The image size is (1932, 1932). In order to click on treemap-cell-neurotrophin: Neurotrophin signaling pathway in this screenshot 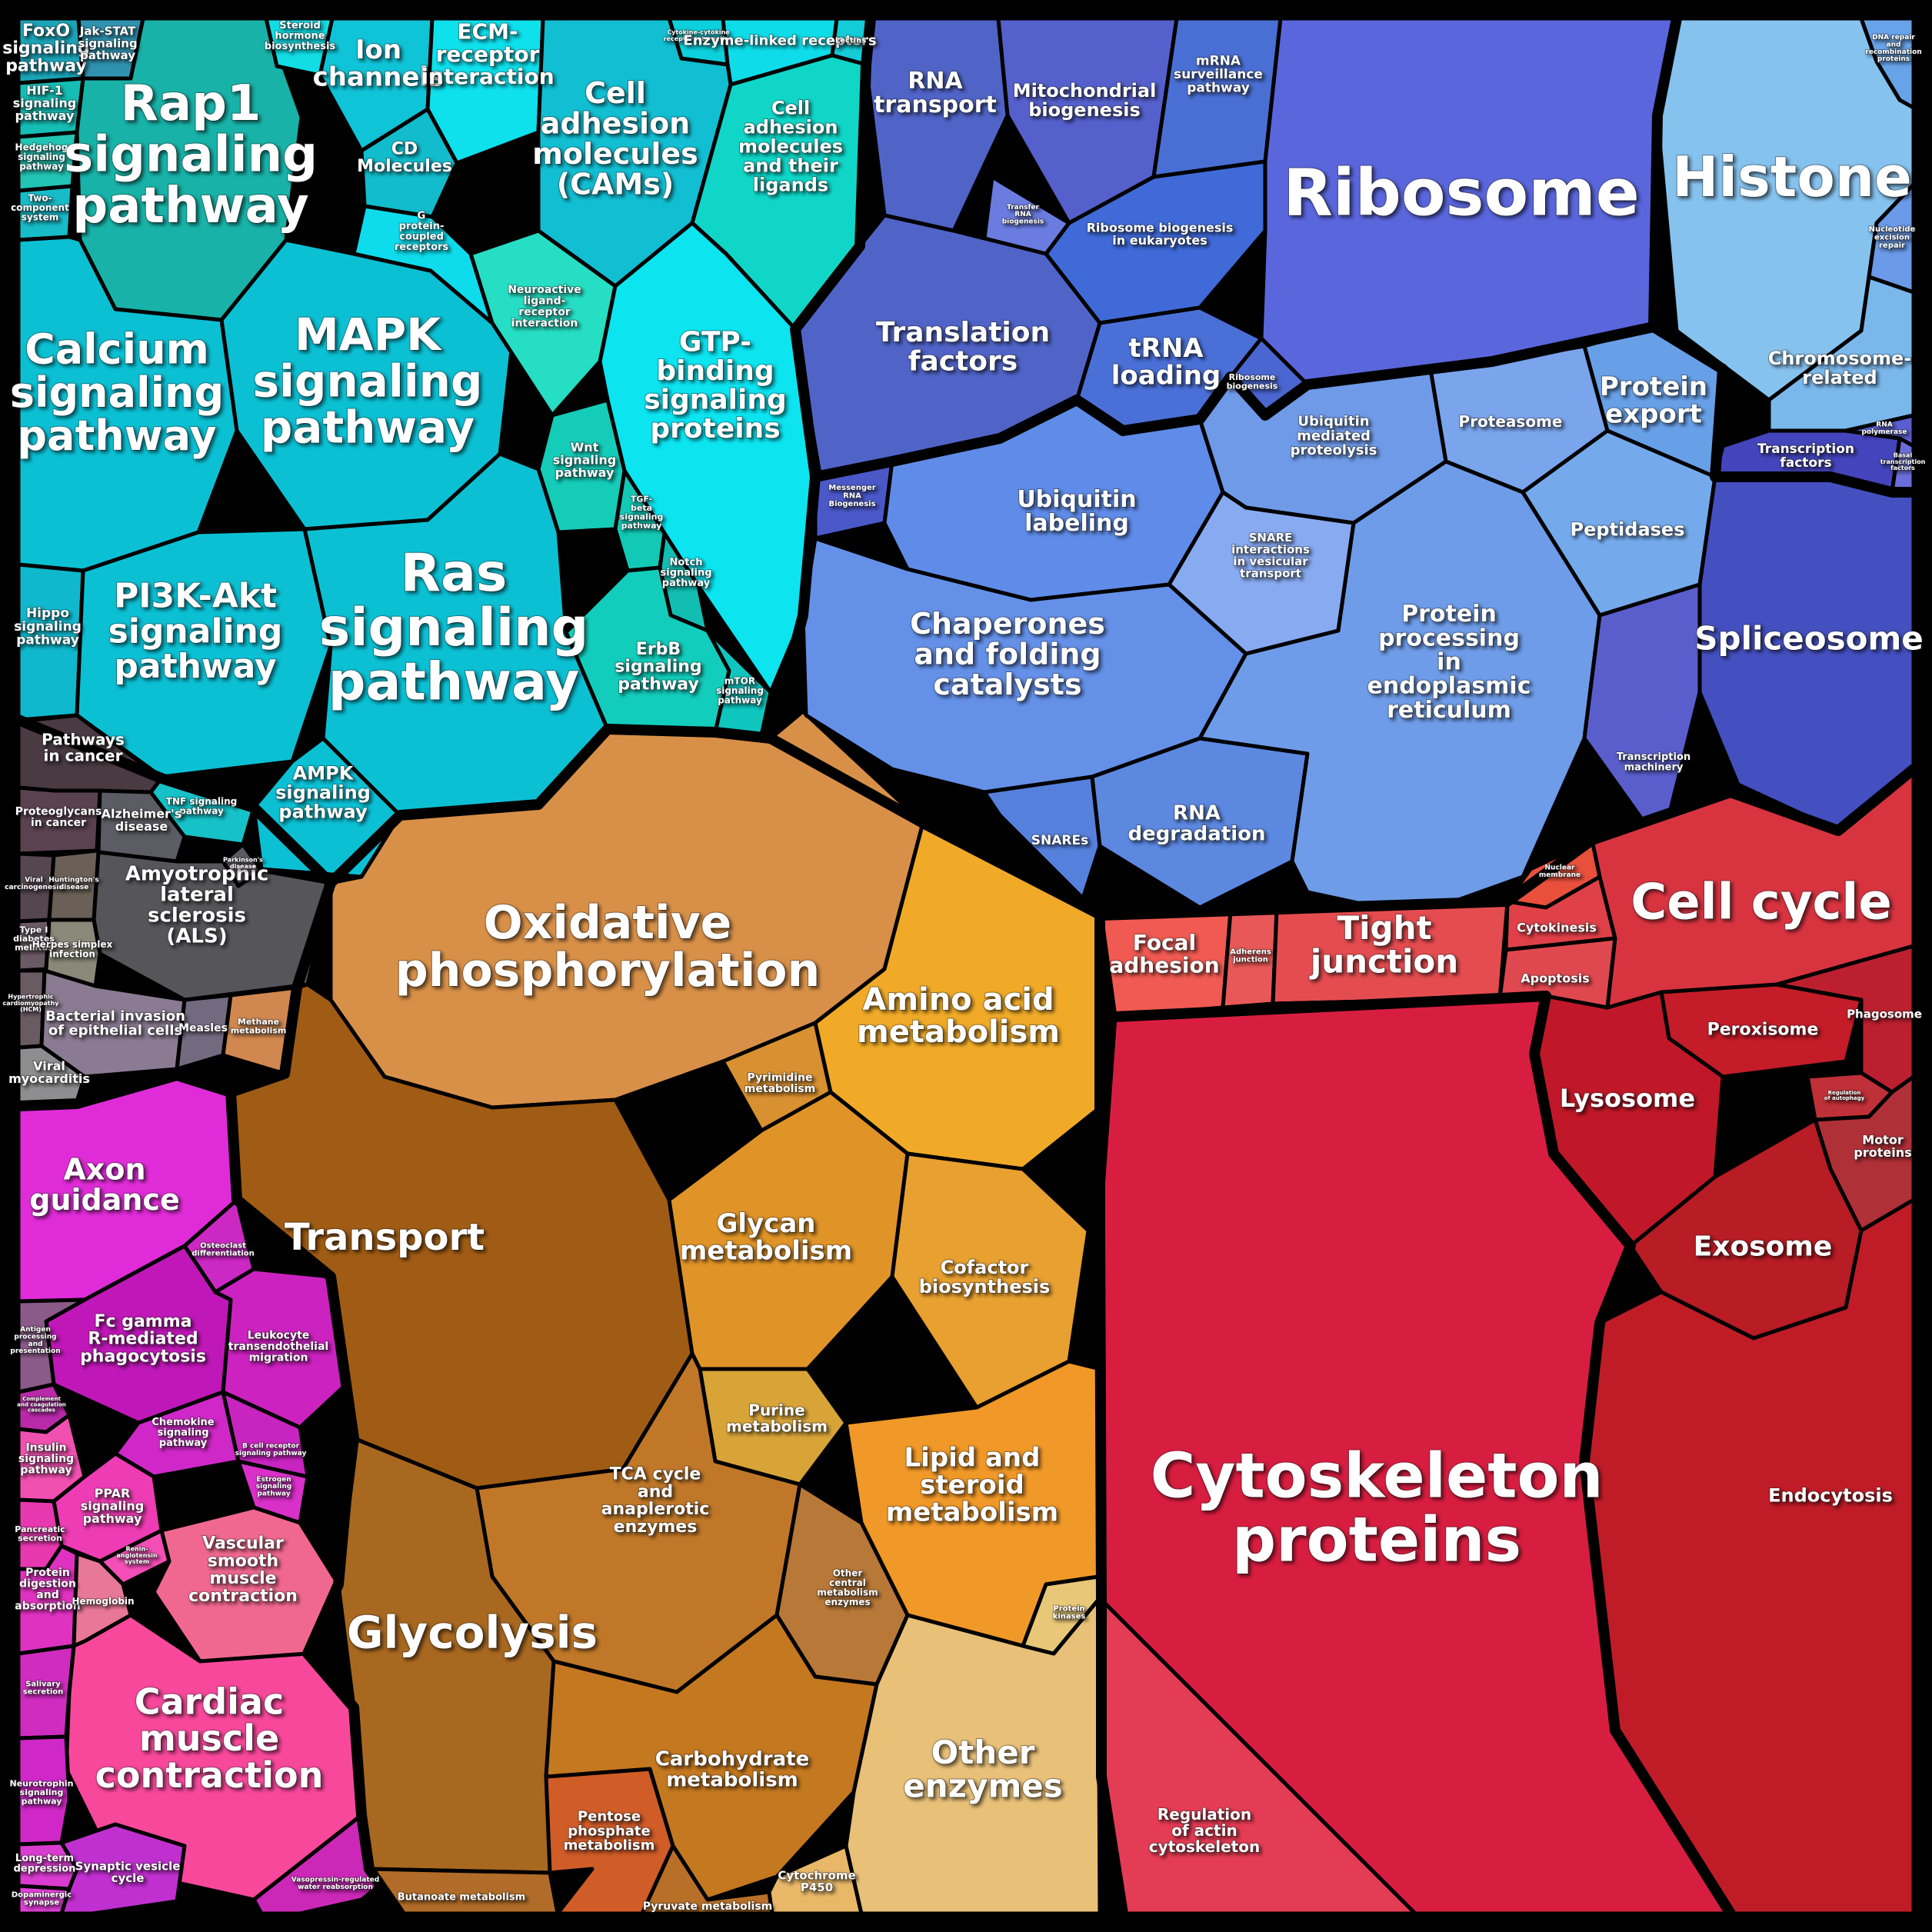, I will do `click(44, 1790)`.